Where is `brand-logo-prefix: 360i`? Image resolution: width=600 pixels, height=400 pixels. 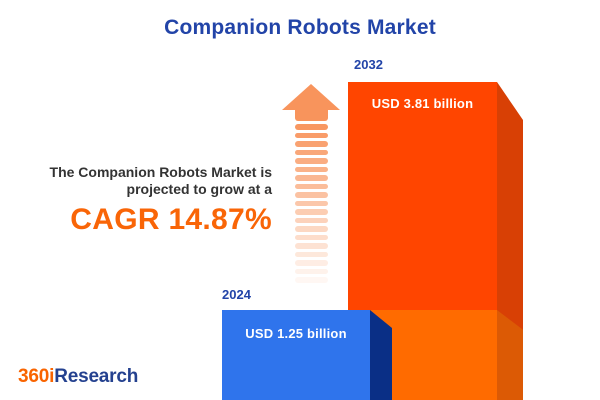 brand-logo-prefix: 360i is located at coordinates (36, 376).